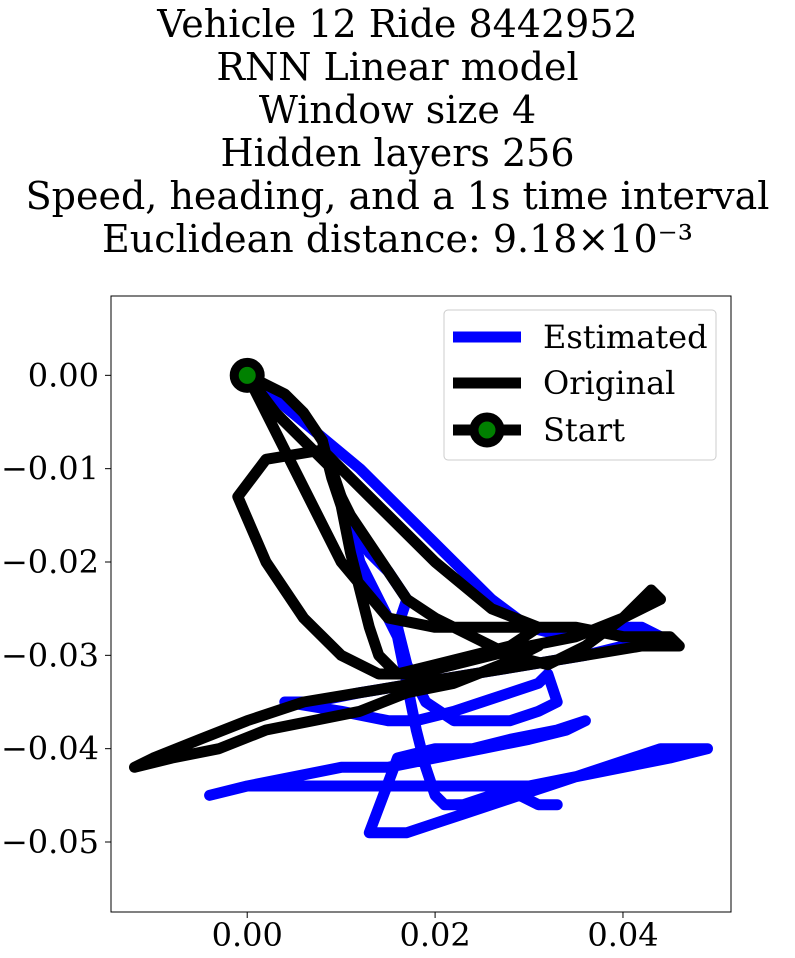 The image size is (795, 958). What do you see at coordinates (50, 655) in the screenshot?
I see `y-tick-label: −0.03` at bounding box center [50, 655].